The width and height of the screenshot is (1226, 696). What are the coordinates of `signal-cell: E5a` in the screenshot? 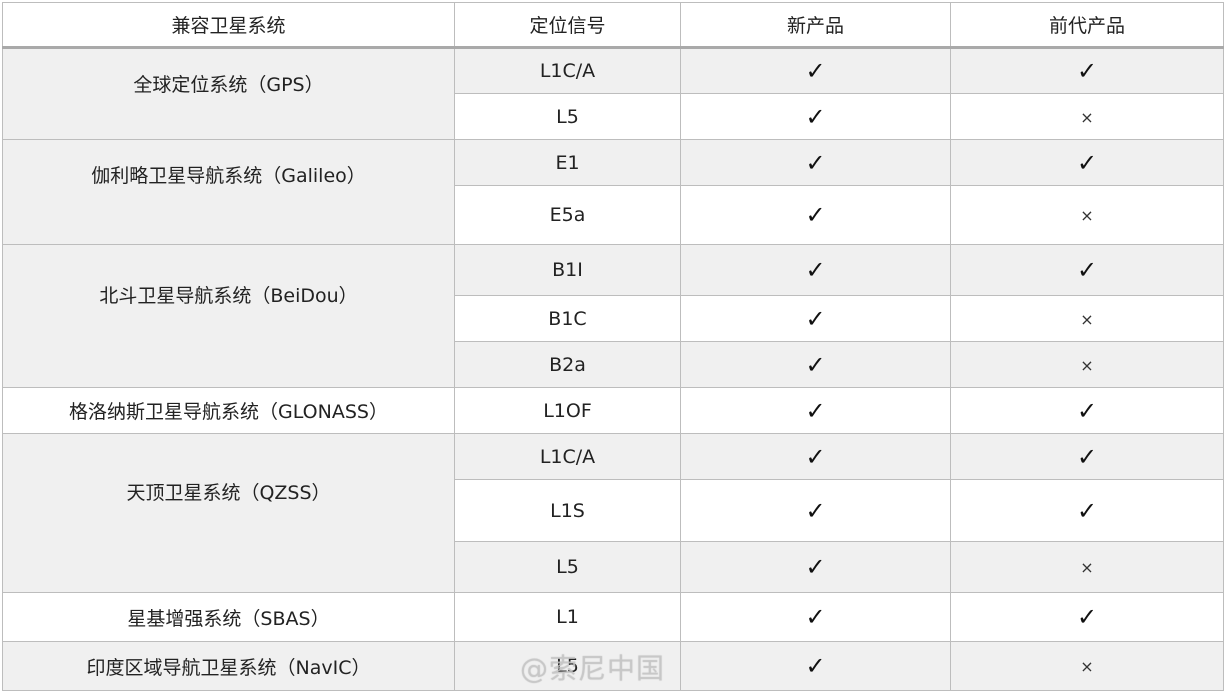 It's located at (567, 215).